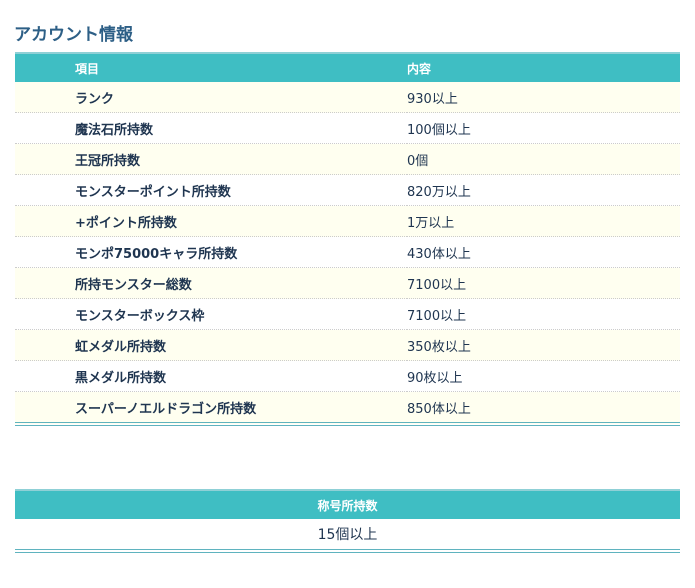 This screenshot has height=588, width=695. I want to click on row-value: 820万以上, so click(543, 190).